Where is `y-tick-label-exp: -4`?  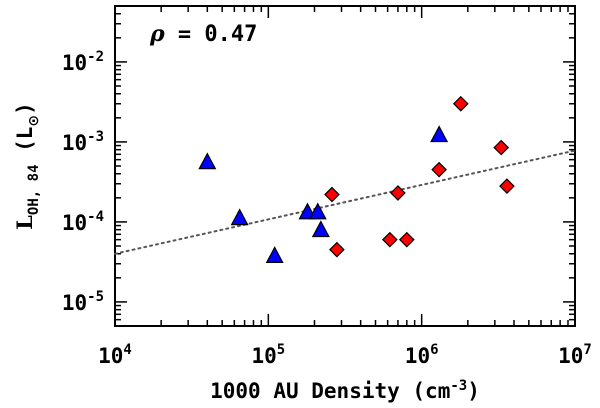
y-tick-label-exp: -4 is located at coordinates (95, 217).